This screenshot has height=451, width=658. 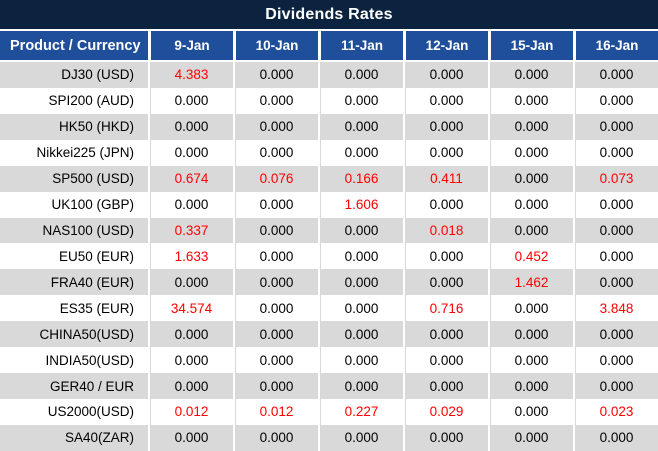 I want to click on date-header: 16-Jan, so click(x=615, y=46).